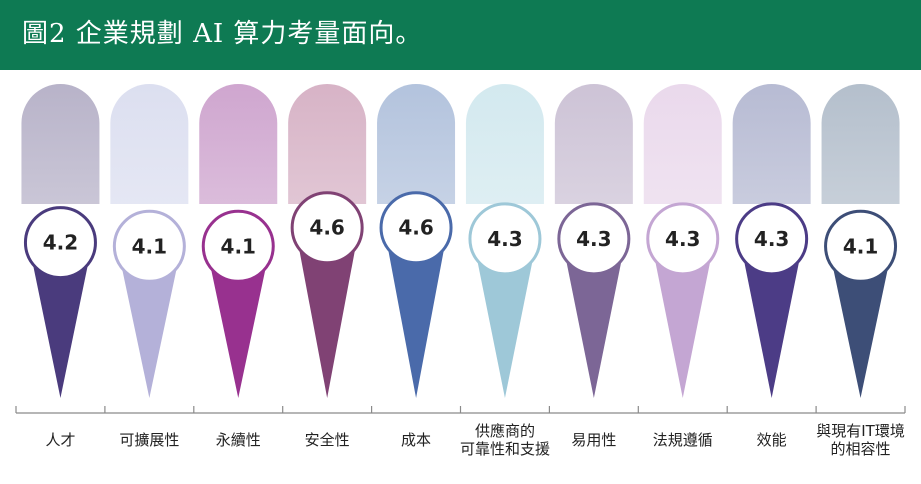  Describe the element at coordinates (683, 440) in the screenshot. I see `category-label: 法規遵循` at that location.